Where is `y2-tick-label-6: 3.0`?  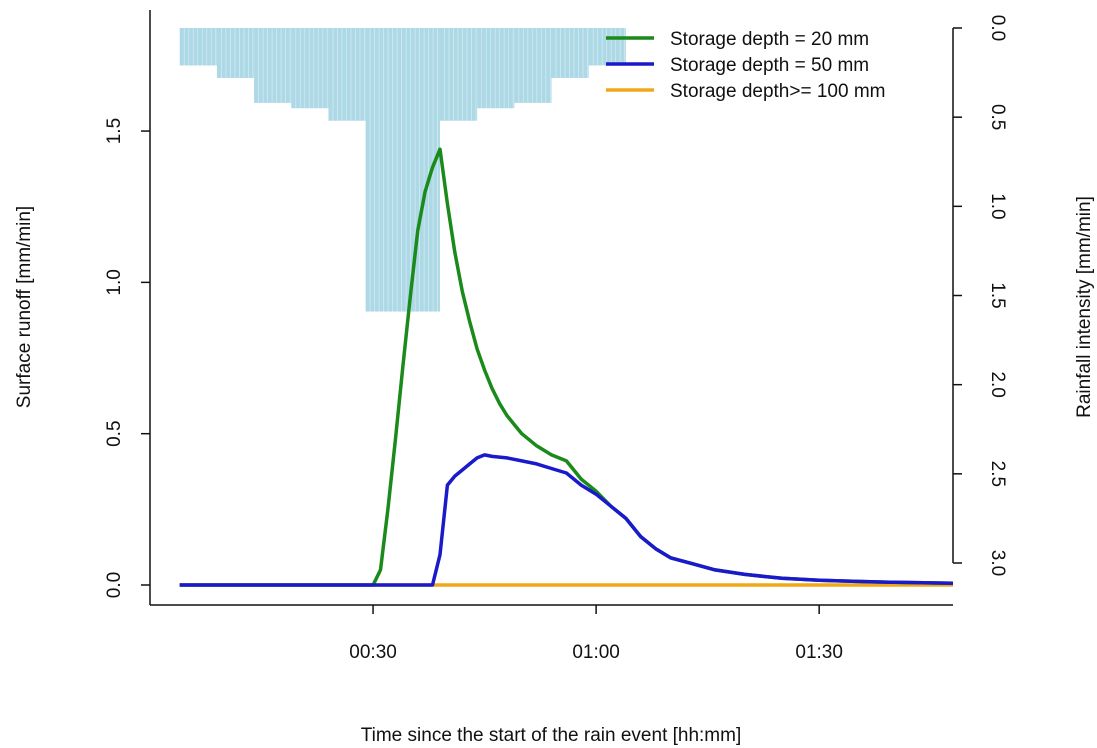 y2-tick-label-6: 3.0 is located at coordinates (997, 563).